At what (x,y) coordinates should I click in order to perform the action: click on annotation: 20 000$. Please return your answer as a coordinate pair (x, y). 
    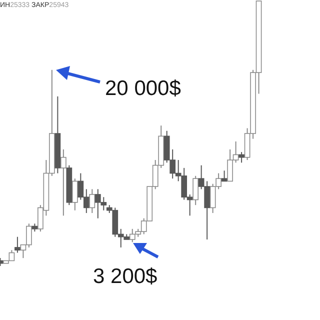
    Looking at the image, I should click on (143, 88).